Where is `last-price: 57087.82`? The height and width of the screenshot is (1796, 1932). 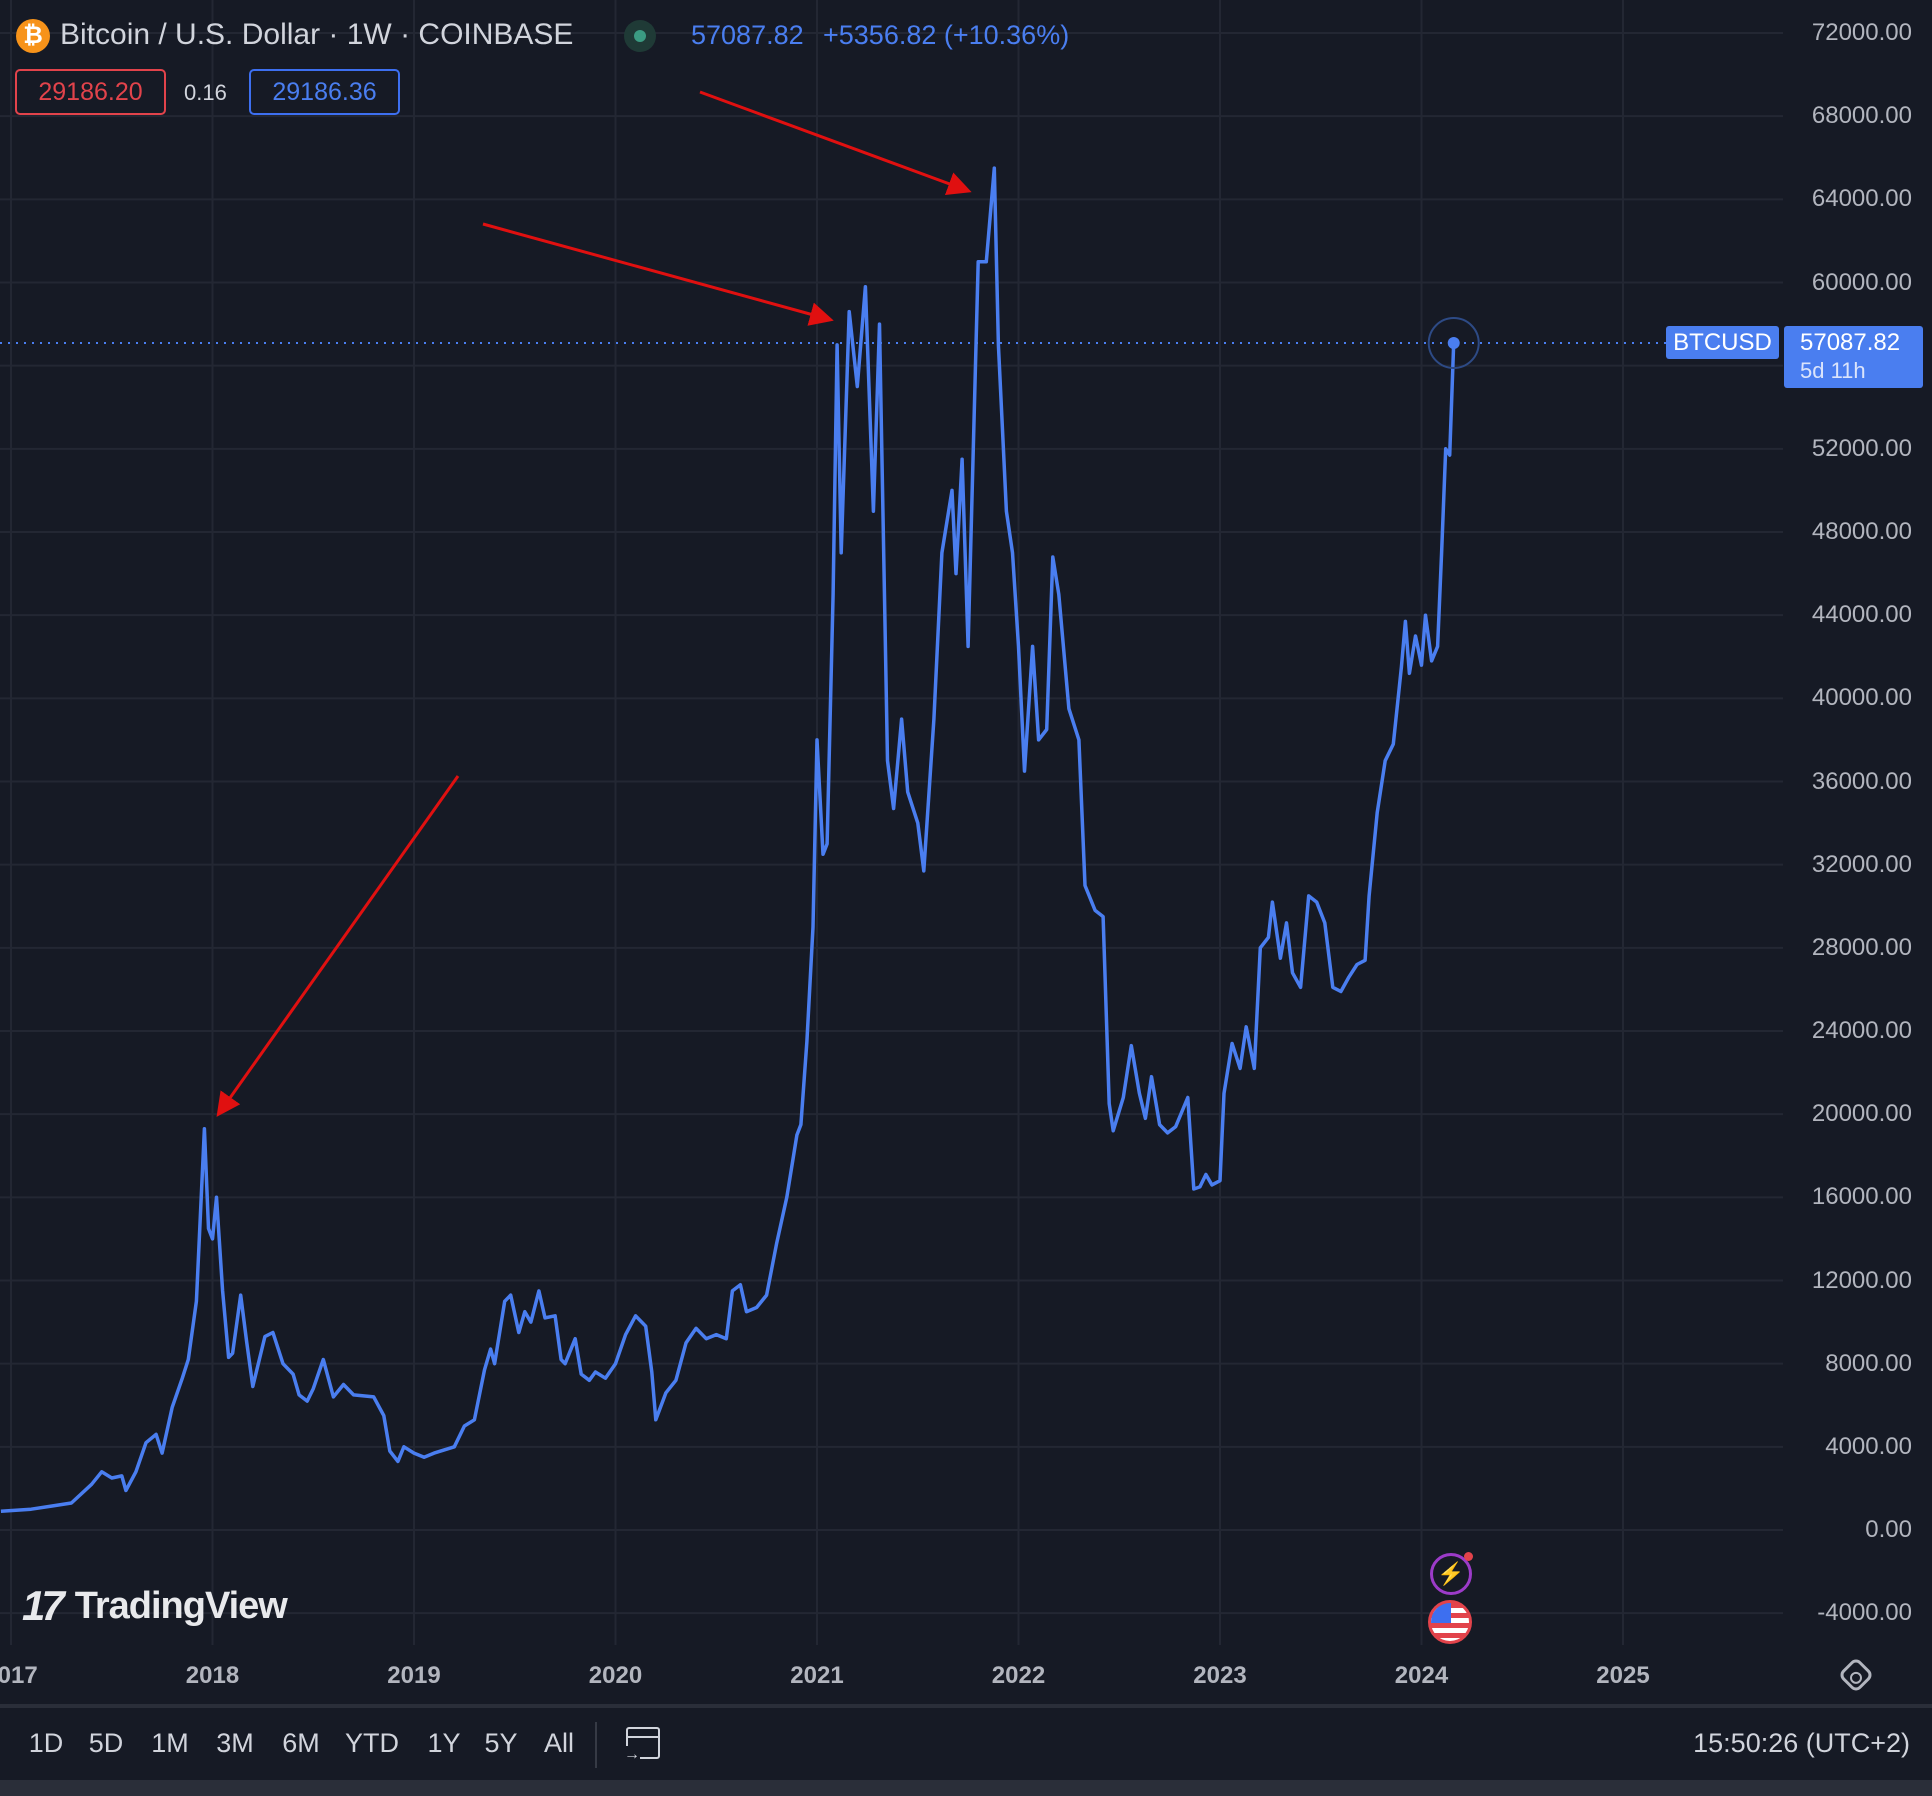 last-price: 57087.82 is located at coordinates (747, 35).